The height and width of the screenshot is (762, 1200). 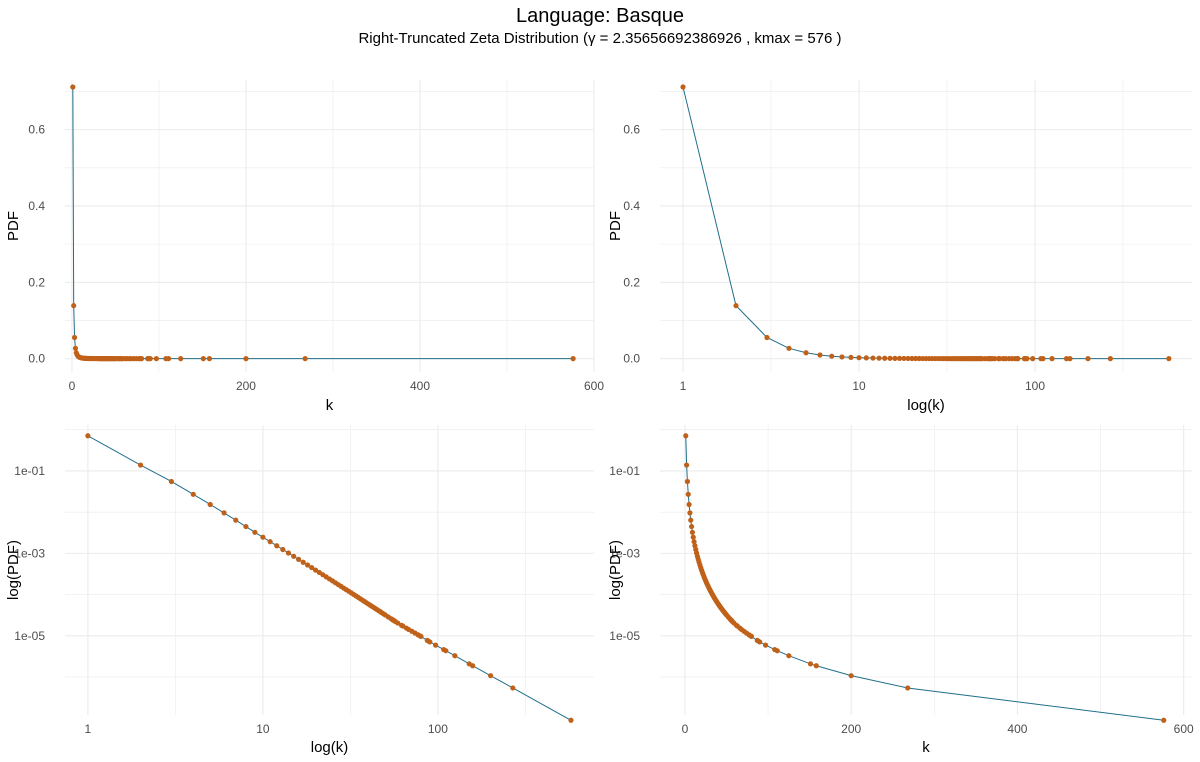 I want to click on x-tick-label: 0, so click(x=72, y=386).